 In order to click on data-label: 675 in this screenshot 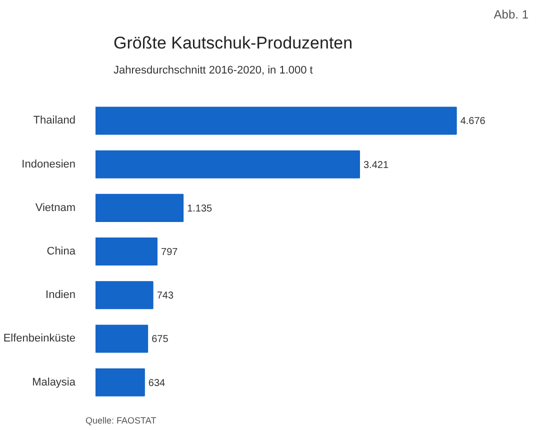, I will do `click(160, 340)`.